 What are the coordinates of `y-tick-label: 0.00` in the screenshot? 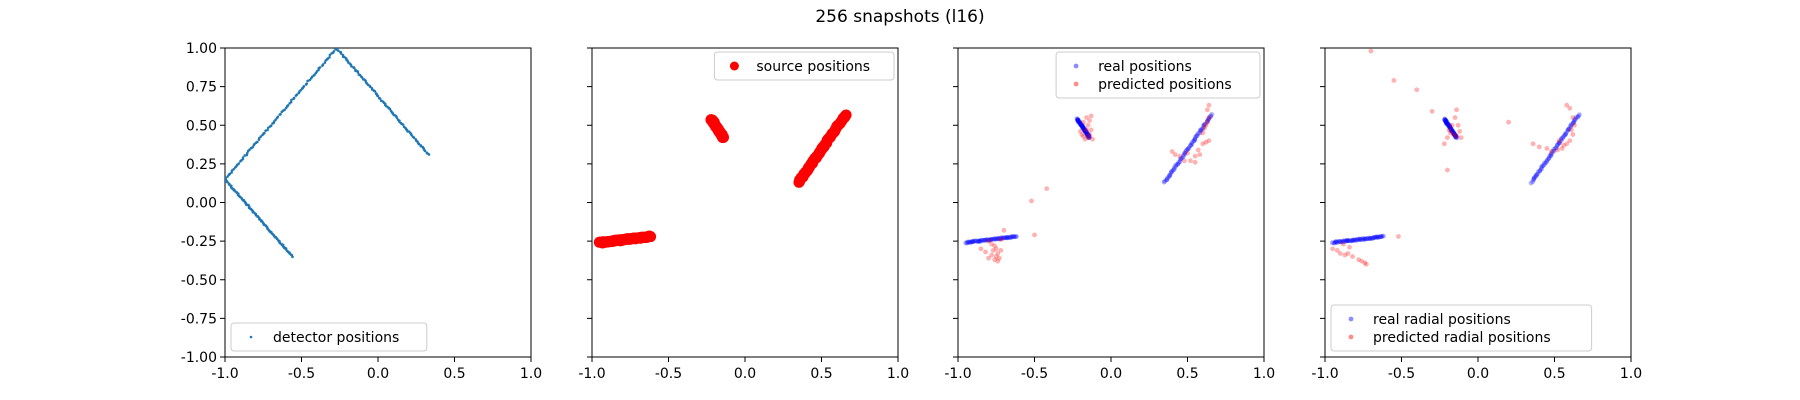 It's located at (201, 204).